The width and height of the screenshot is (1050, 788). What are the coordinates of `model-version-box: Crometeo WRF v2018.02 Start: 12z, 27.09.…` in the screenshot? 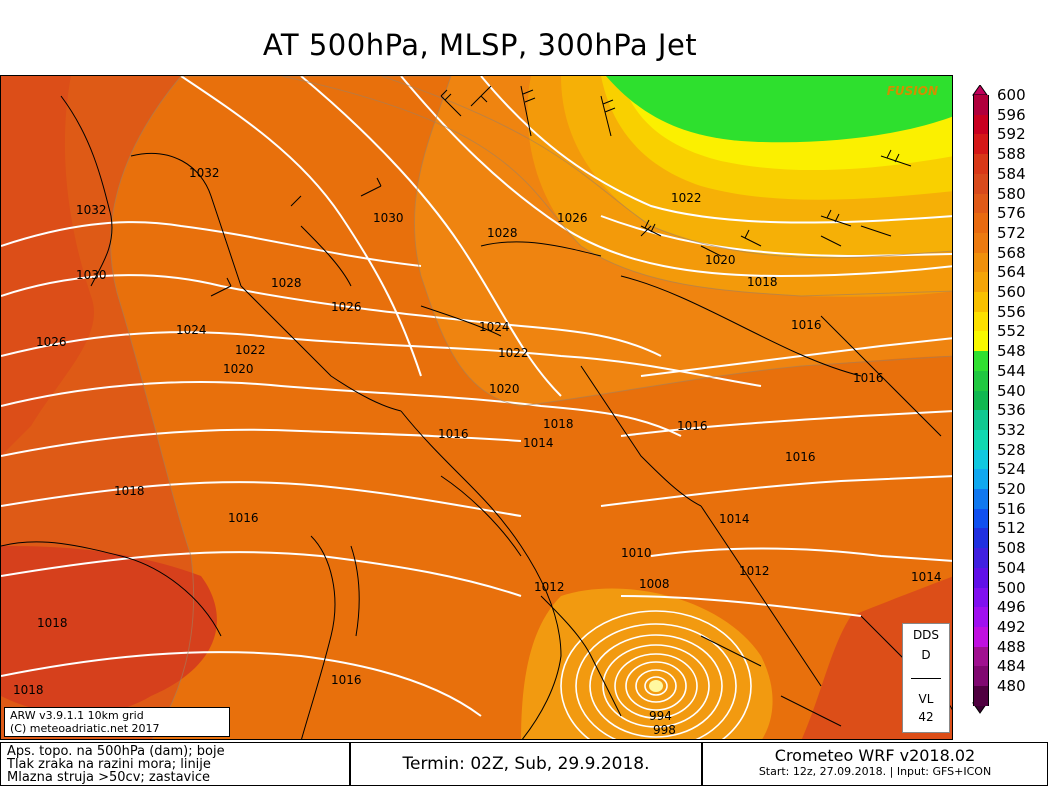 It's located at (875, 764).